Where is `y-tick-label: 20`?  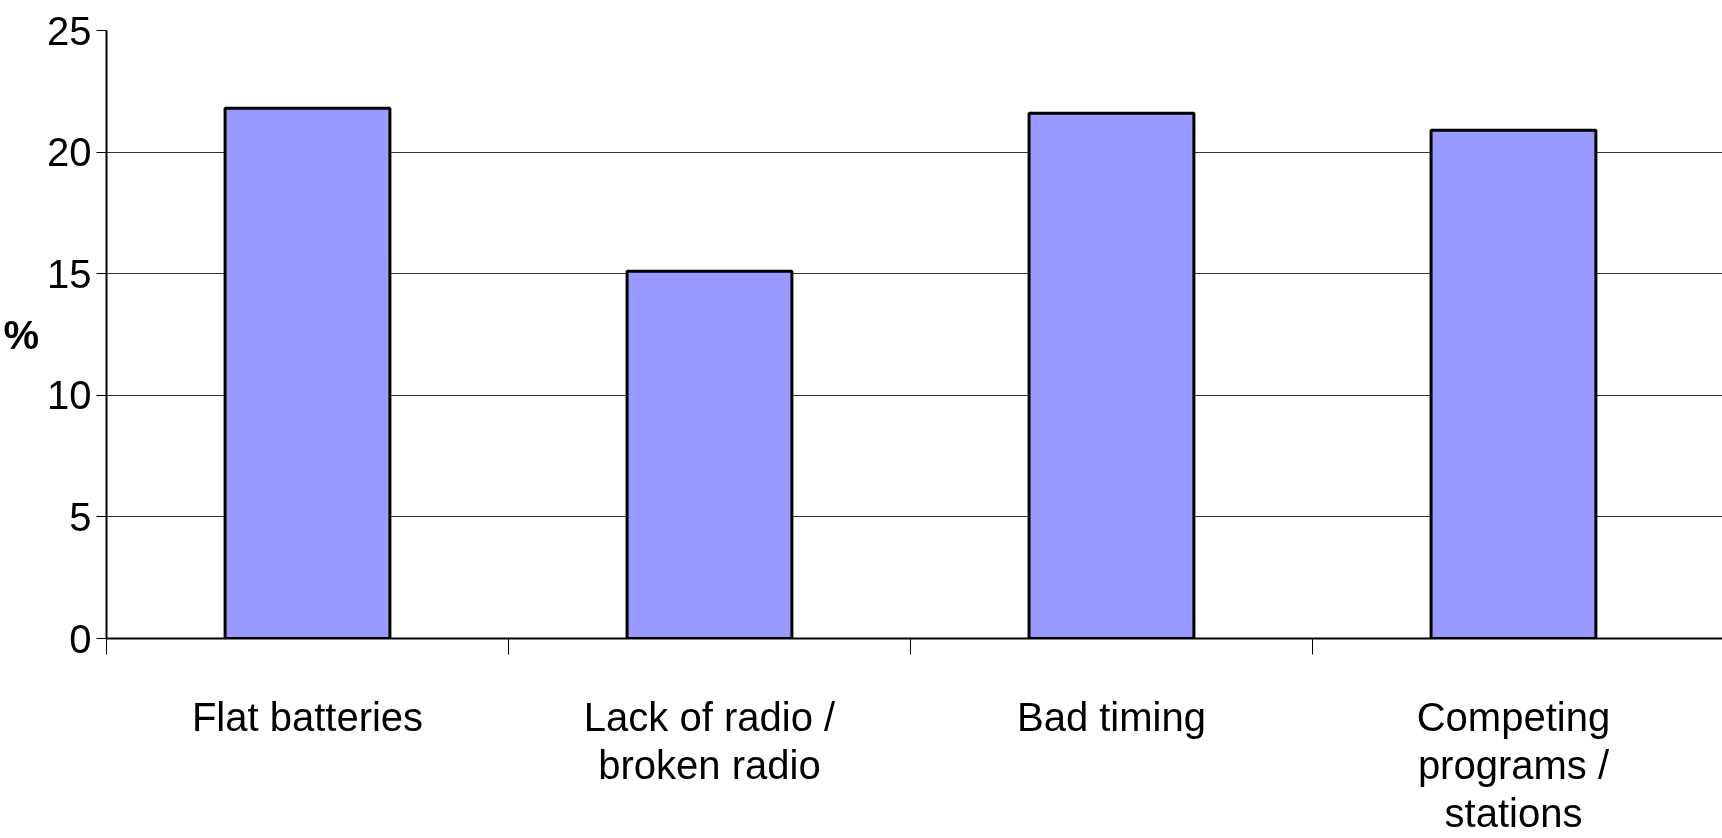
y-tick-label: 20 is located at coordinates (69, 152).